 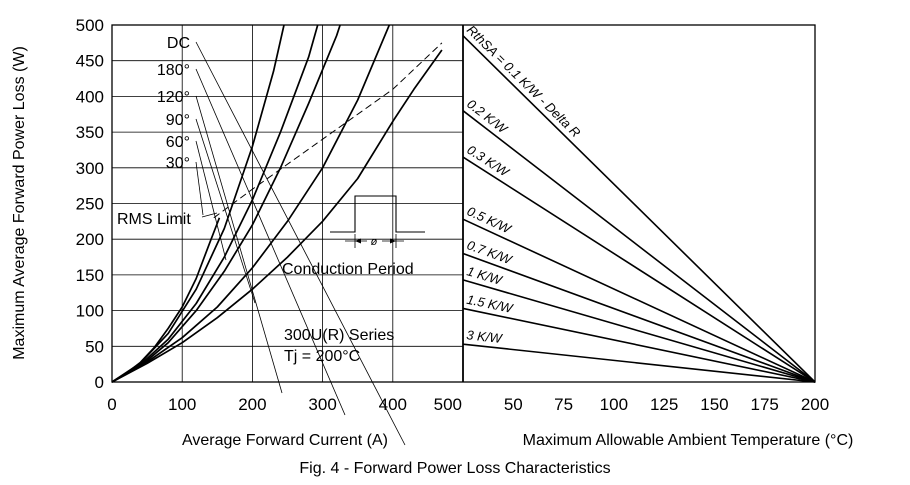 I want to click on rth-line-1-5-k-w, so click(x=639, y=345).